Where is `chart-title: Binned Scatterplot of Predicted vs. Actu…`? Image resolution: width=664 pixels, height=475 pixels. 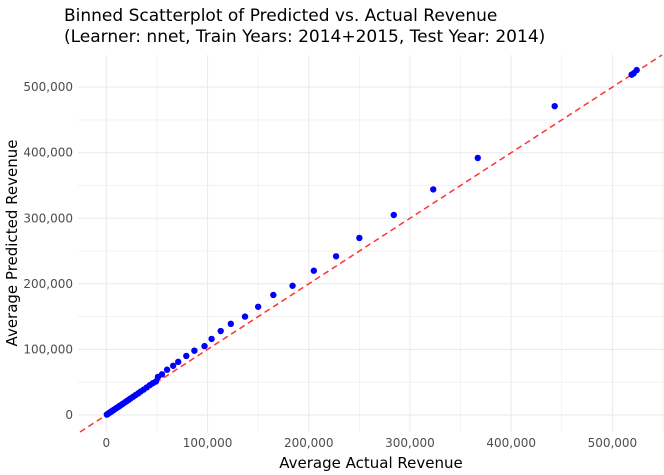
chart-title: Binned Scatterplot of Predicted vs. Actu… is located at coordinates (280, 16).